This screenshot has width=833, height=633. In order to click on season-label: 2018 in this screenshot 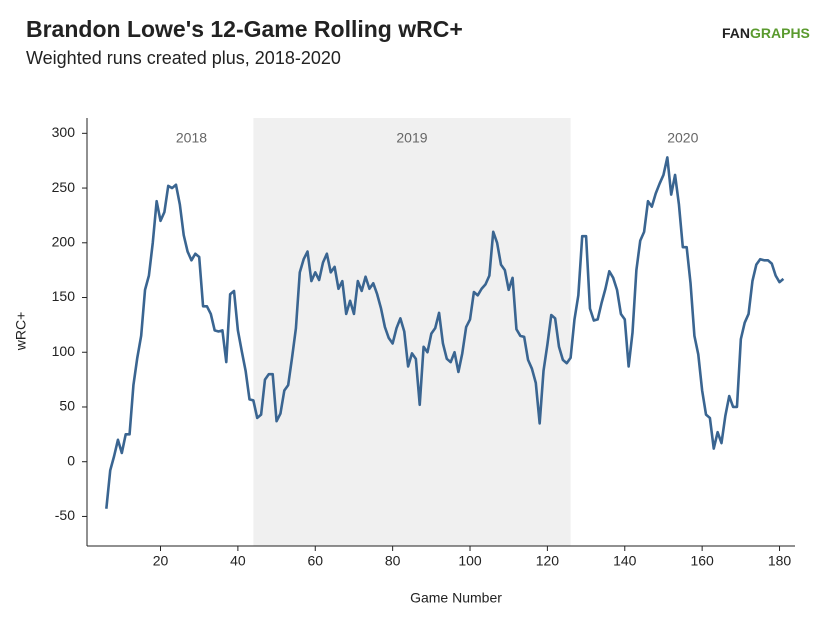, I will do `click(191, 138)`.